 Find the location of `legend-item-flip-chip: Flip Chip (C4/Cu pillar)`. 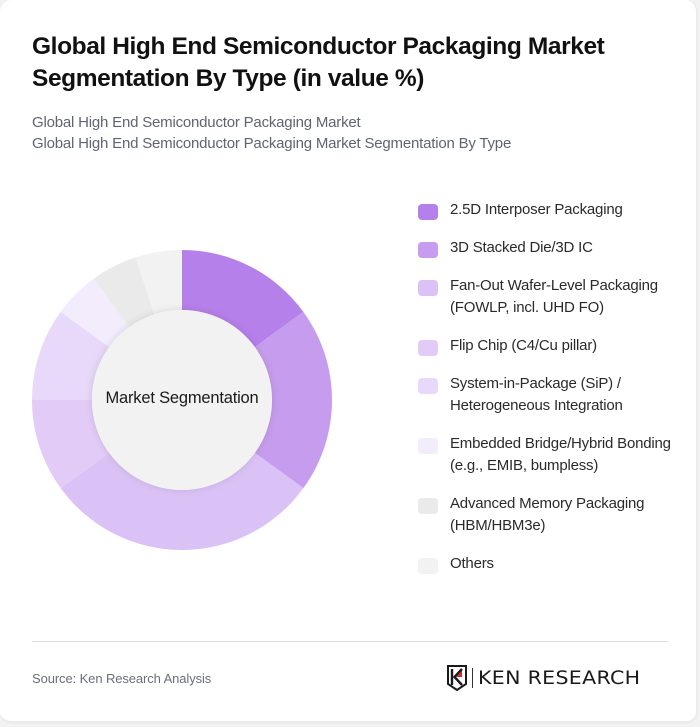

legend-item-flip-chip: Flip Chip (C4/Cu pillar) is located at coordinates (548, 346).